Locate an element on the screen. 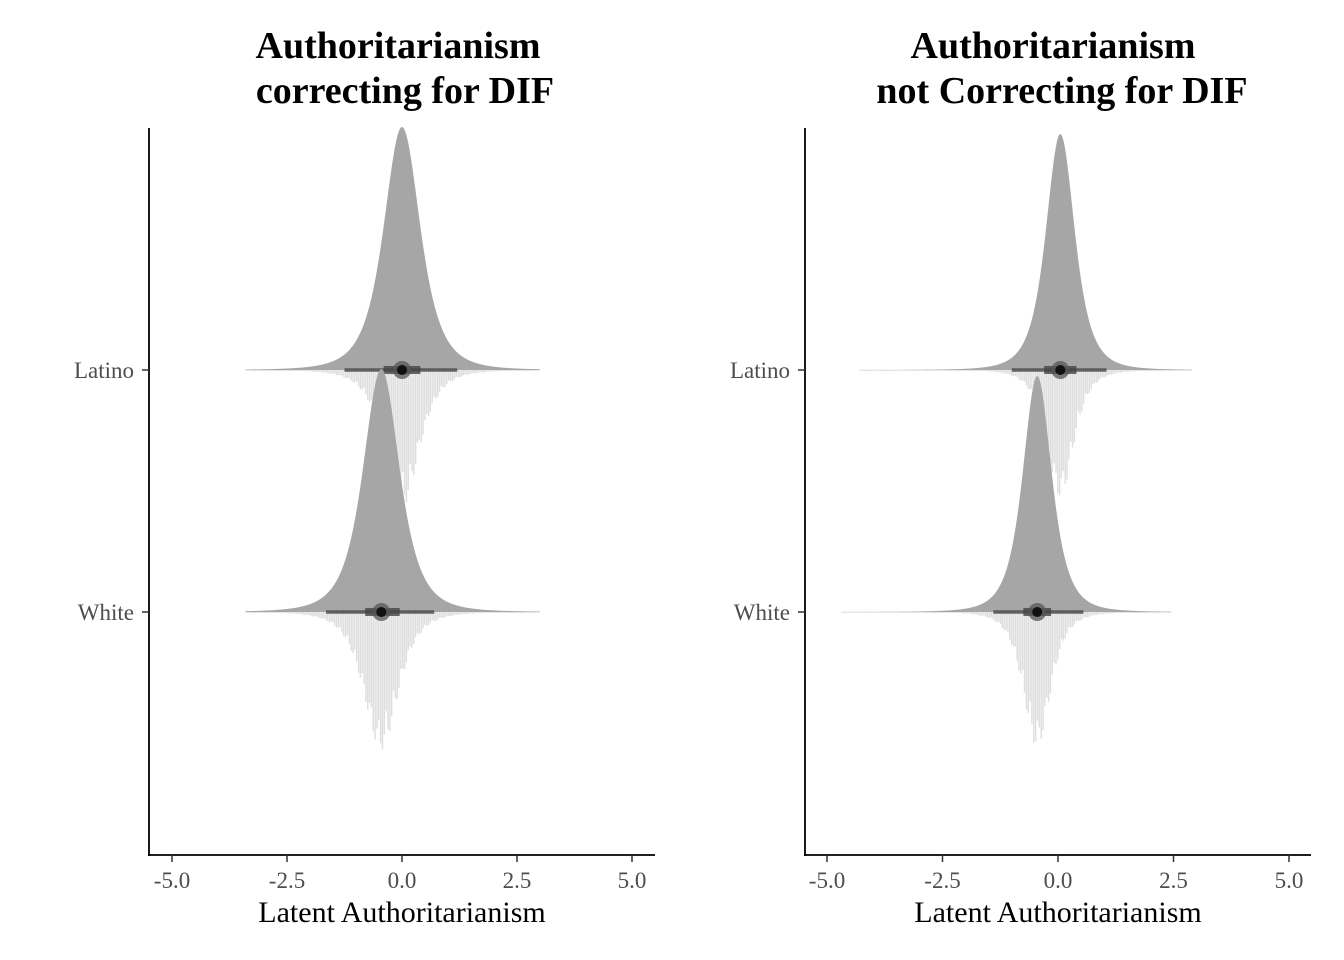 The image size is (1344, 960). x-tick-label: 5.0 is located at coordinates (1289, 880).